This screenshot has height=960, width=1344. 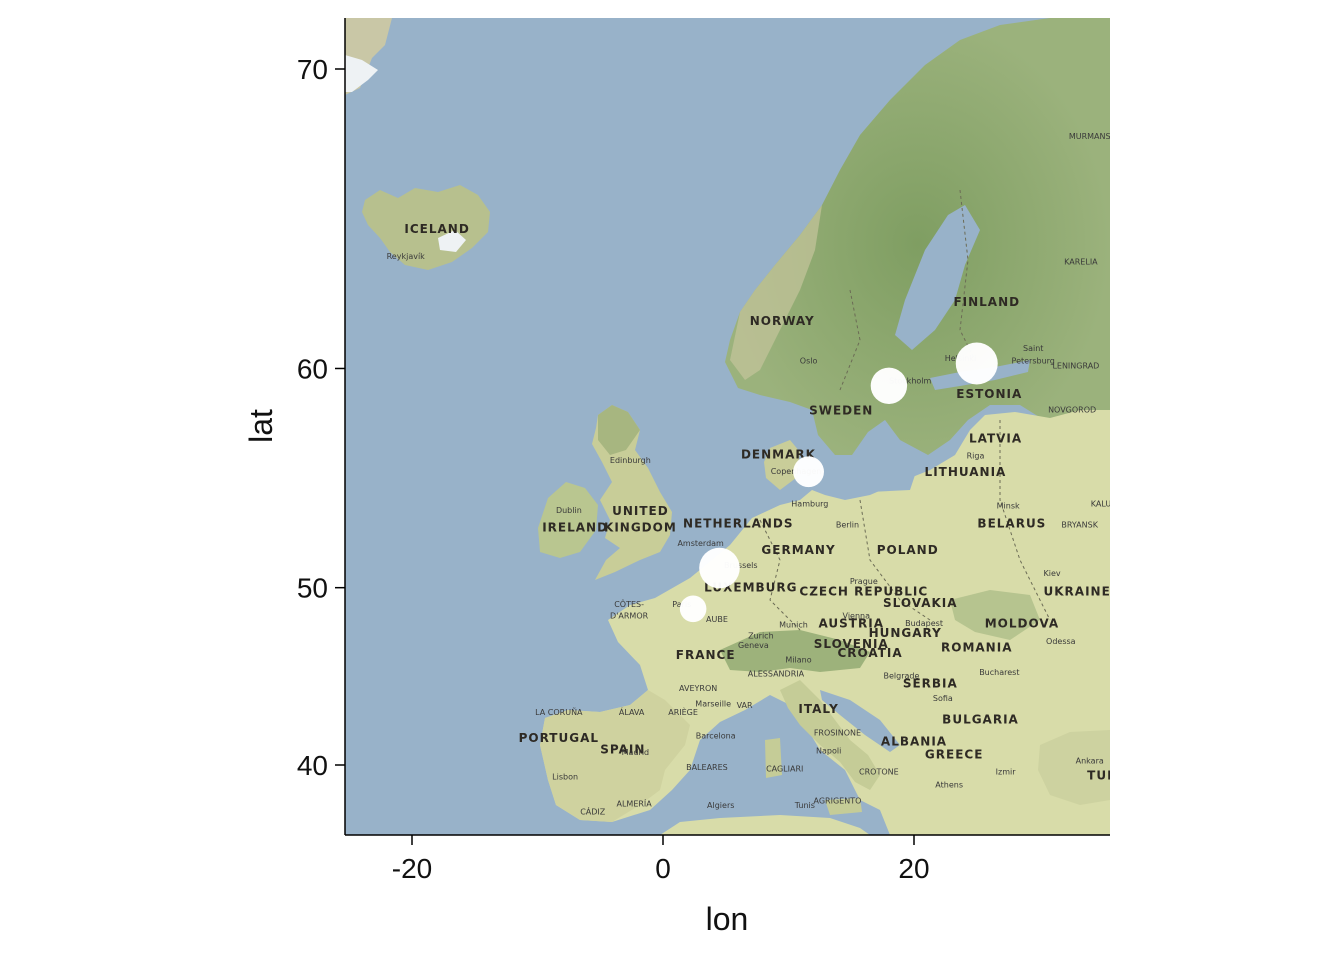 I want to click on place-label: Munich, so click(x=793, y=625).